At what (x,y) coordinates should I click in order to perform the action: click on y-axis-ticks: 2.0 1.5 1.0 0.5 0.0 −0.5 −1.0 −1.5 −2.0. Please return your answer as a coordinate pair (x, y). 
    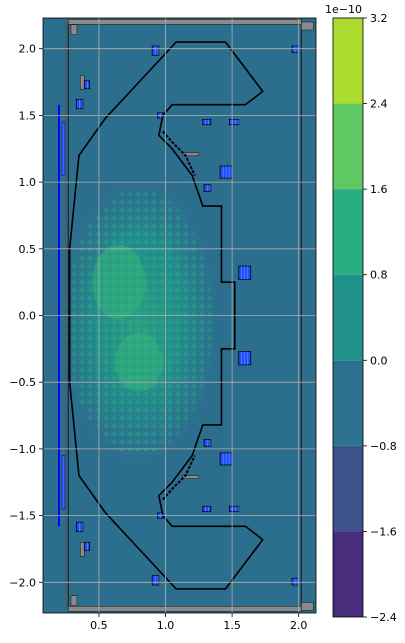
    Looking at the image, I should click on (26, 316).